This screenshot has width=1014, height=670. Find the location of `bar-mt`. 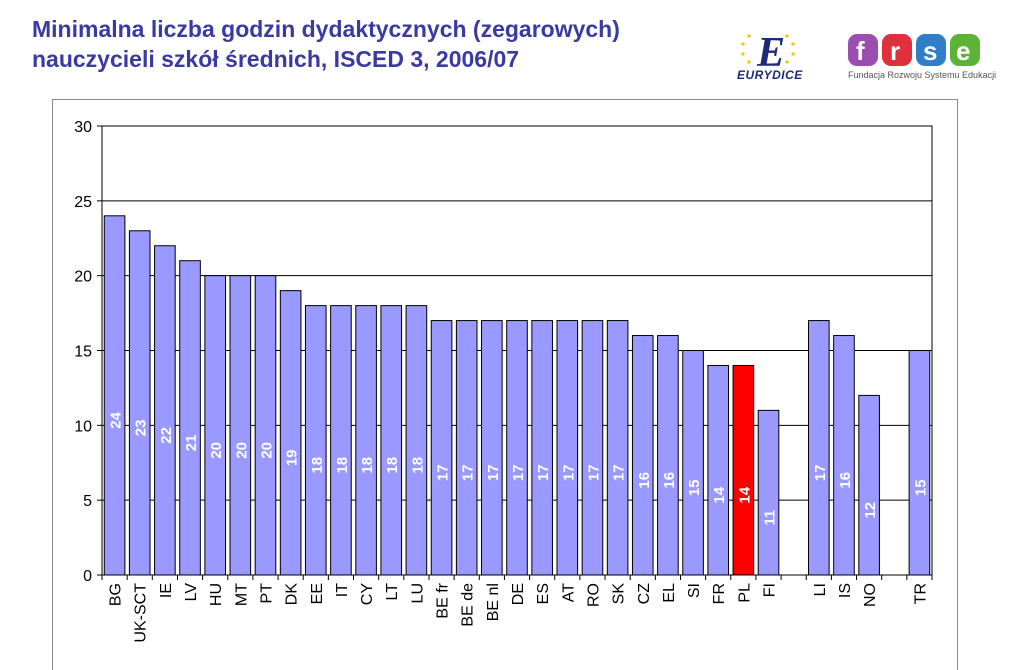

bar-mt is located at coordinates (240, 425).